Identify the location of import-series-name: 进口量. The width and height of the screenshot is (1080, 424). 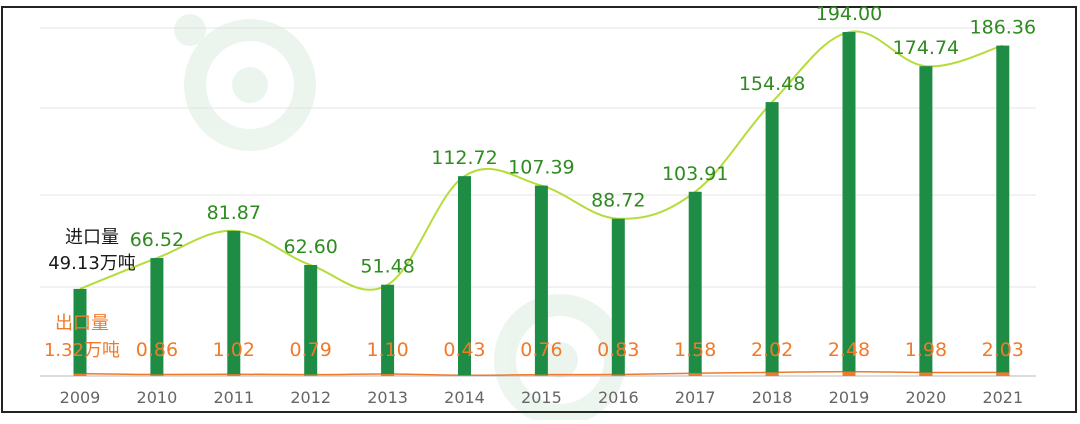
(92, 237).